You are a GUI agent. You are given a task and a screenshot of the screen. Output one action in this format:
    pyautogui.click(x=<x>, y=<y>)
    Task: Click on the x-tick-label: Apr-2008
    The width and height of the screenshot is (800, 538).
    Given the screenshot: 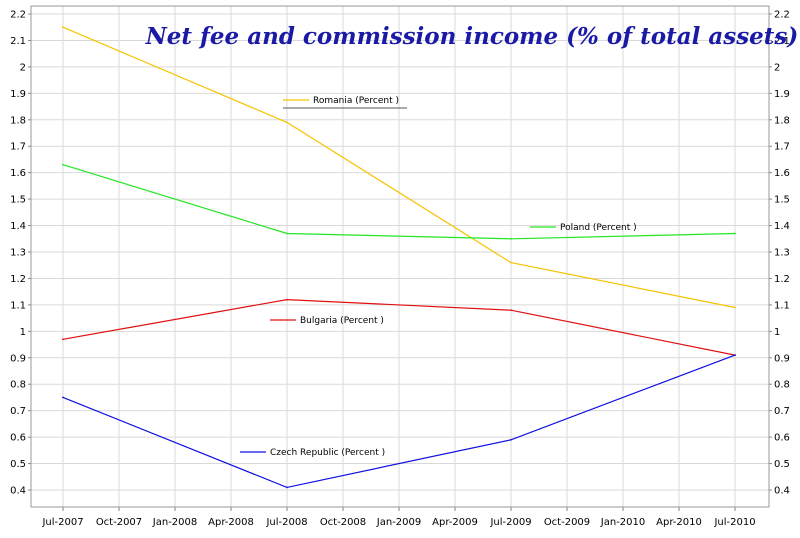 What is the action you would take?
    pyautogui.click(x=231, y=522)
    